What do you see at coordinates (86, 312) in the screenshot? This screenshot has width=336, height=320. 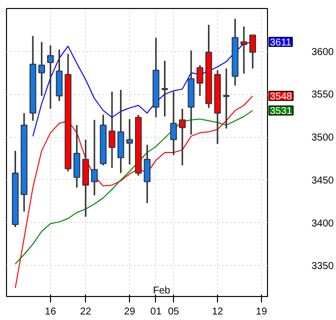 I see `x-tick-label: 22` at bounding box center [86, 312].